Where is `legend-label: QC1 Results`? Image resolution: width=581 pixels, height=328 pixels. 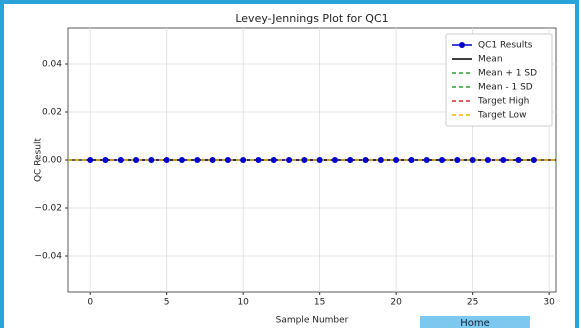 legend-label: QC1 Results is located at coordinates (505, 46).